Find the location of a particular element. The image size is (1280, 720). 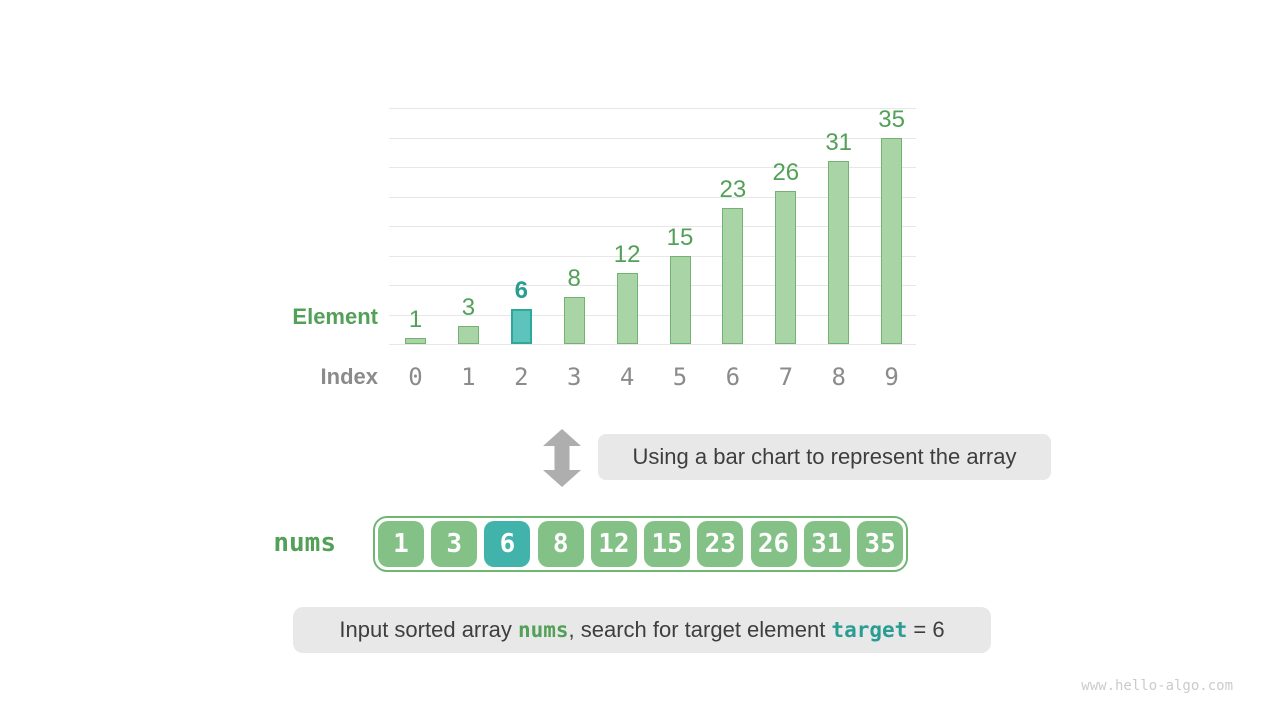

nums-array-label: nums is located at coordinates (304, 543).